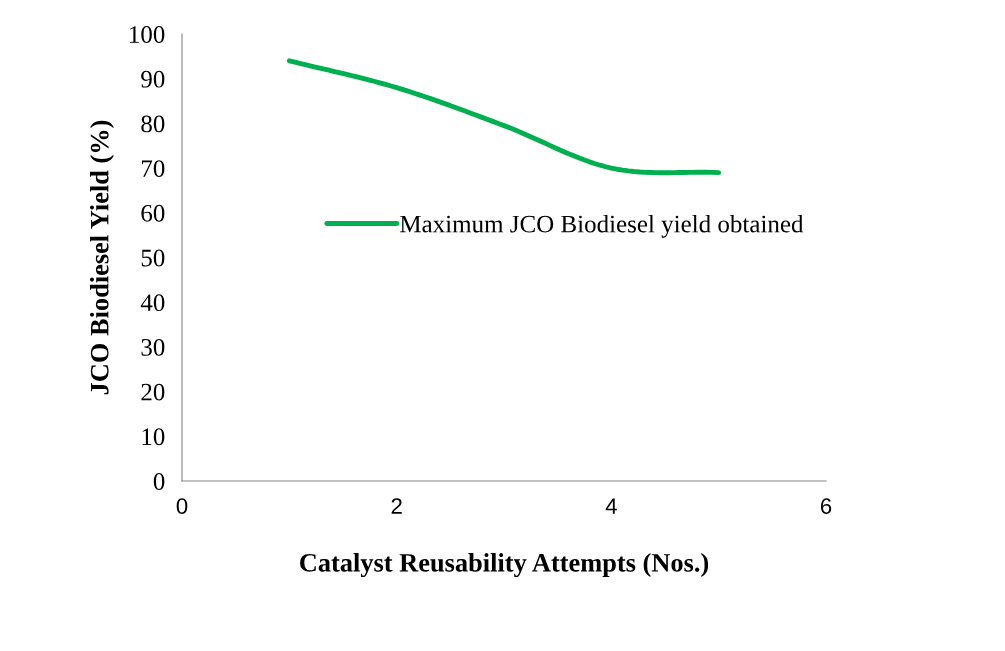 Image resolution: width=1005 pixels, height=651 pixels. I want to click on y-tick-label: 70, so click(153, 169).